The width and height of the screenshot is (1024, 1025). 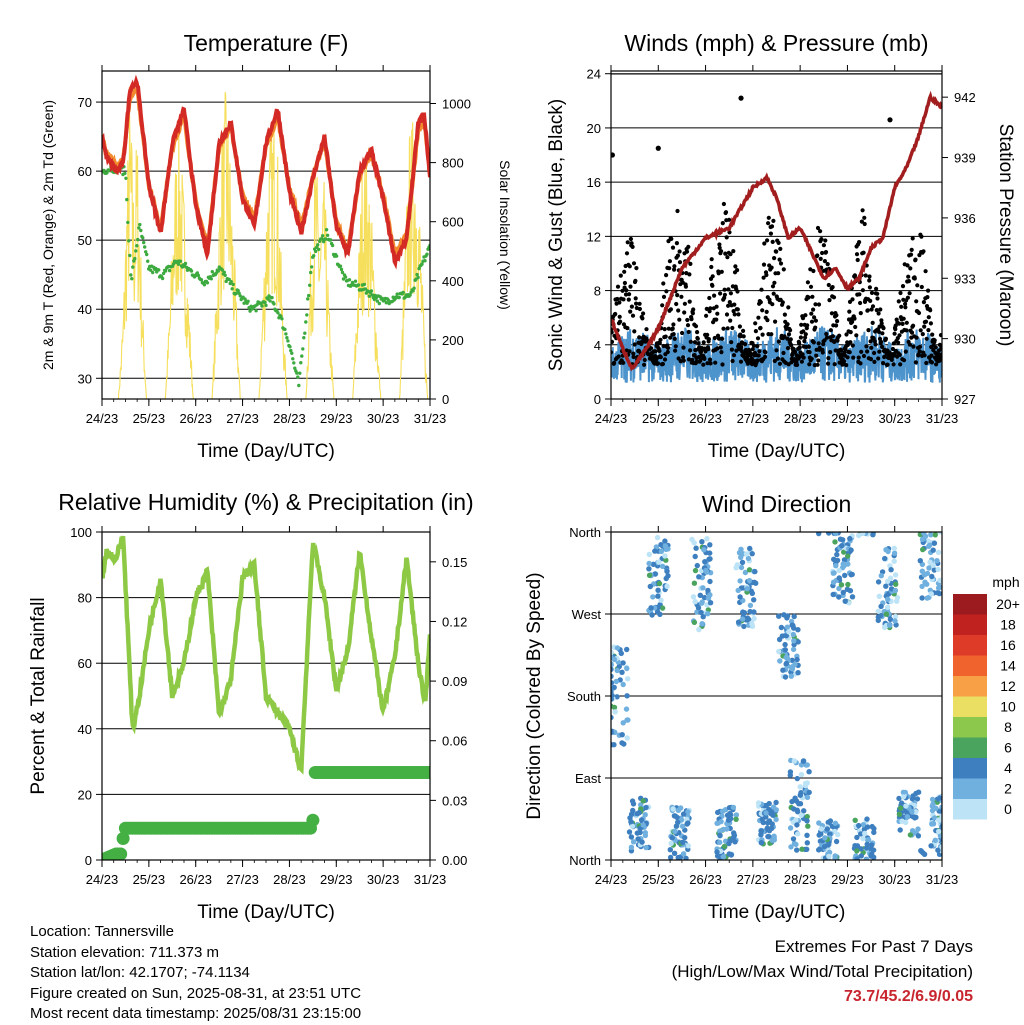 What do you see at coordinates (38, 695) in the screenshot?
I see `y-axis-label: Percent & Total Rainfall` at bounding box center [38, 695].